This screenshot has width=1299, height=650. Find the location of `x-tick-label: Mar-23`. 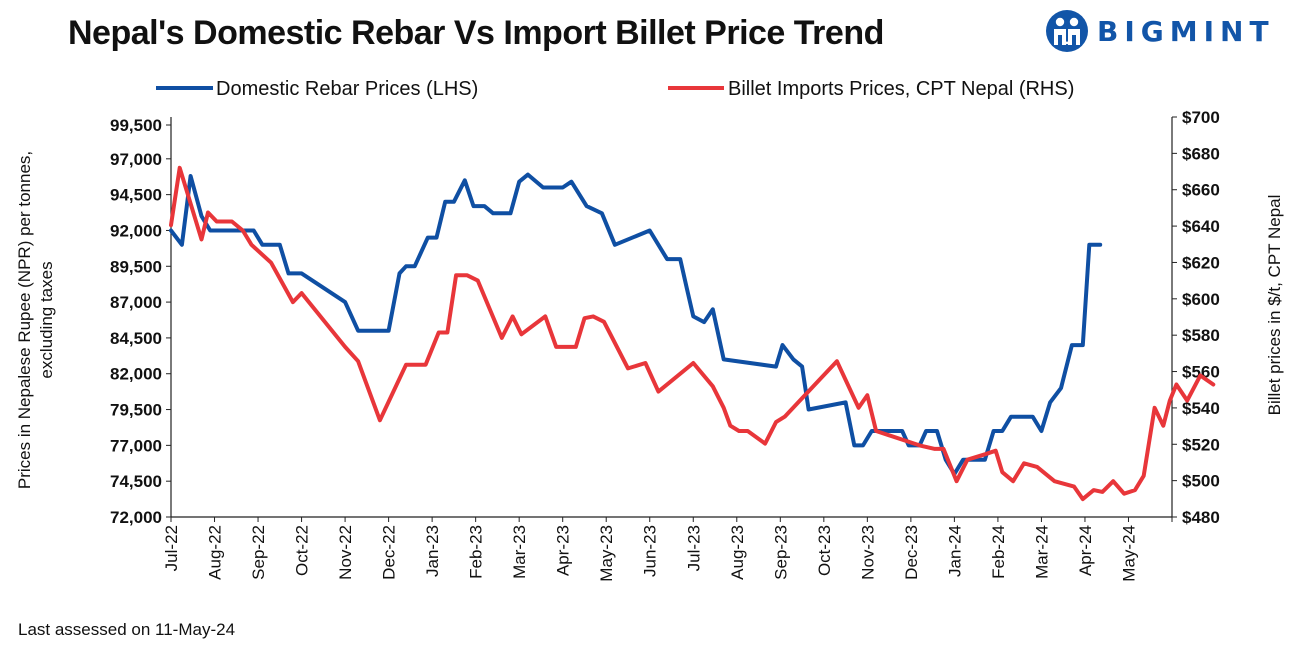

x-tick-label: Mar-23 is located at coordinates (519, 552).